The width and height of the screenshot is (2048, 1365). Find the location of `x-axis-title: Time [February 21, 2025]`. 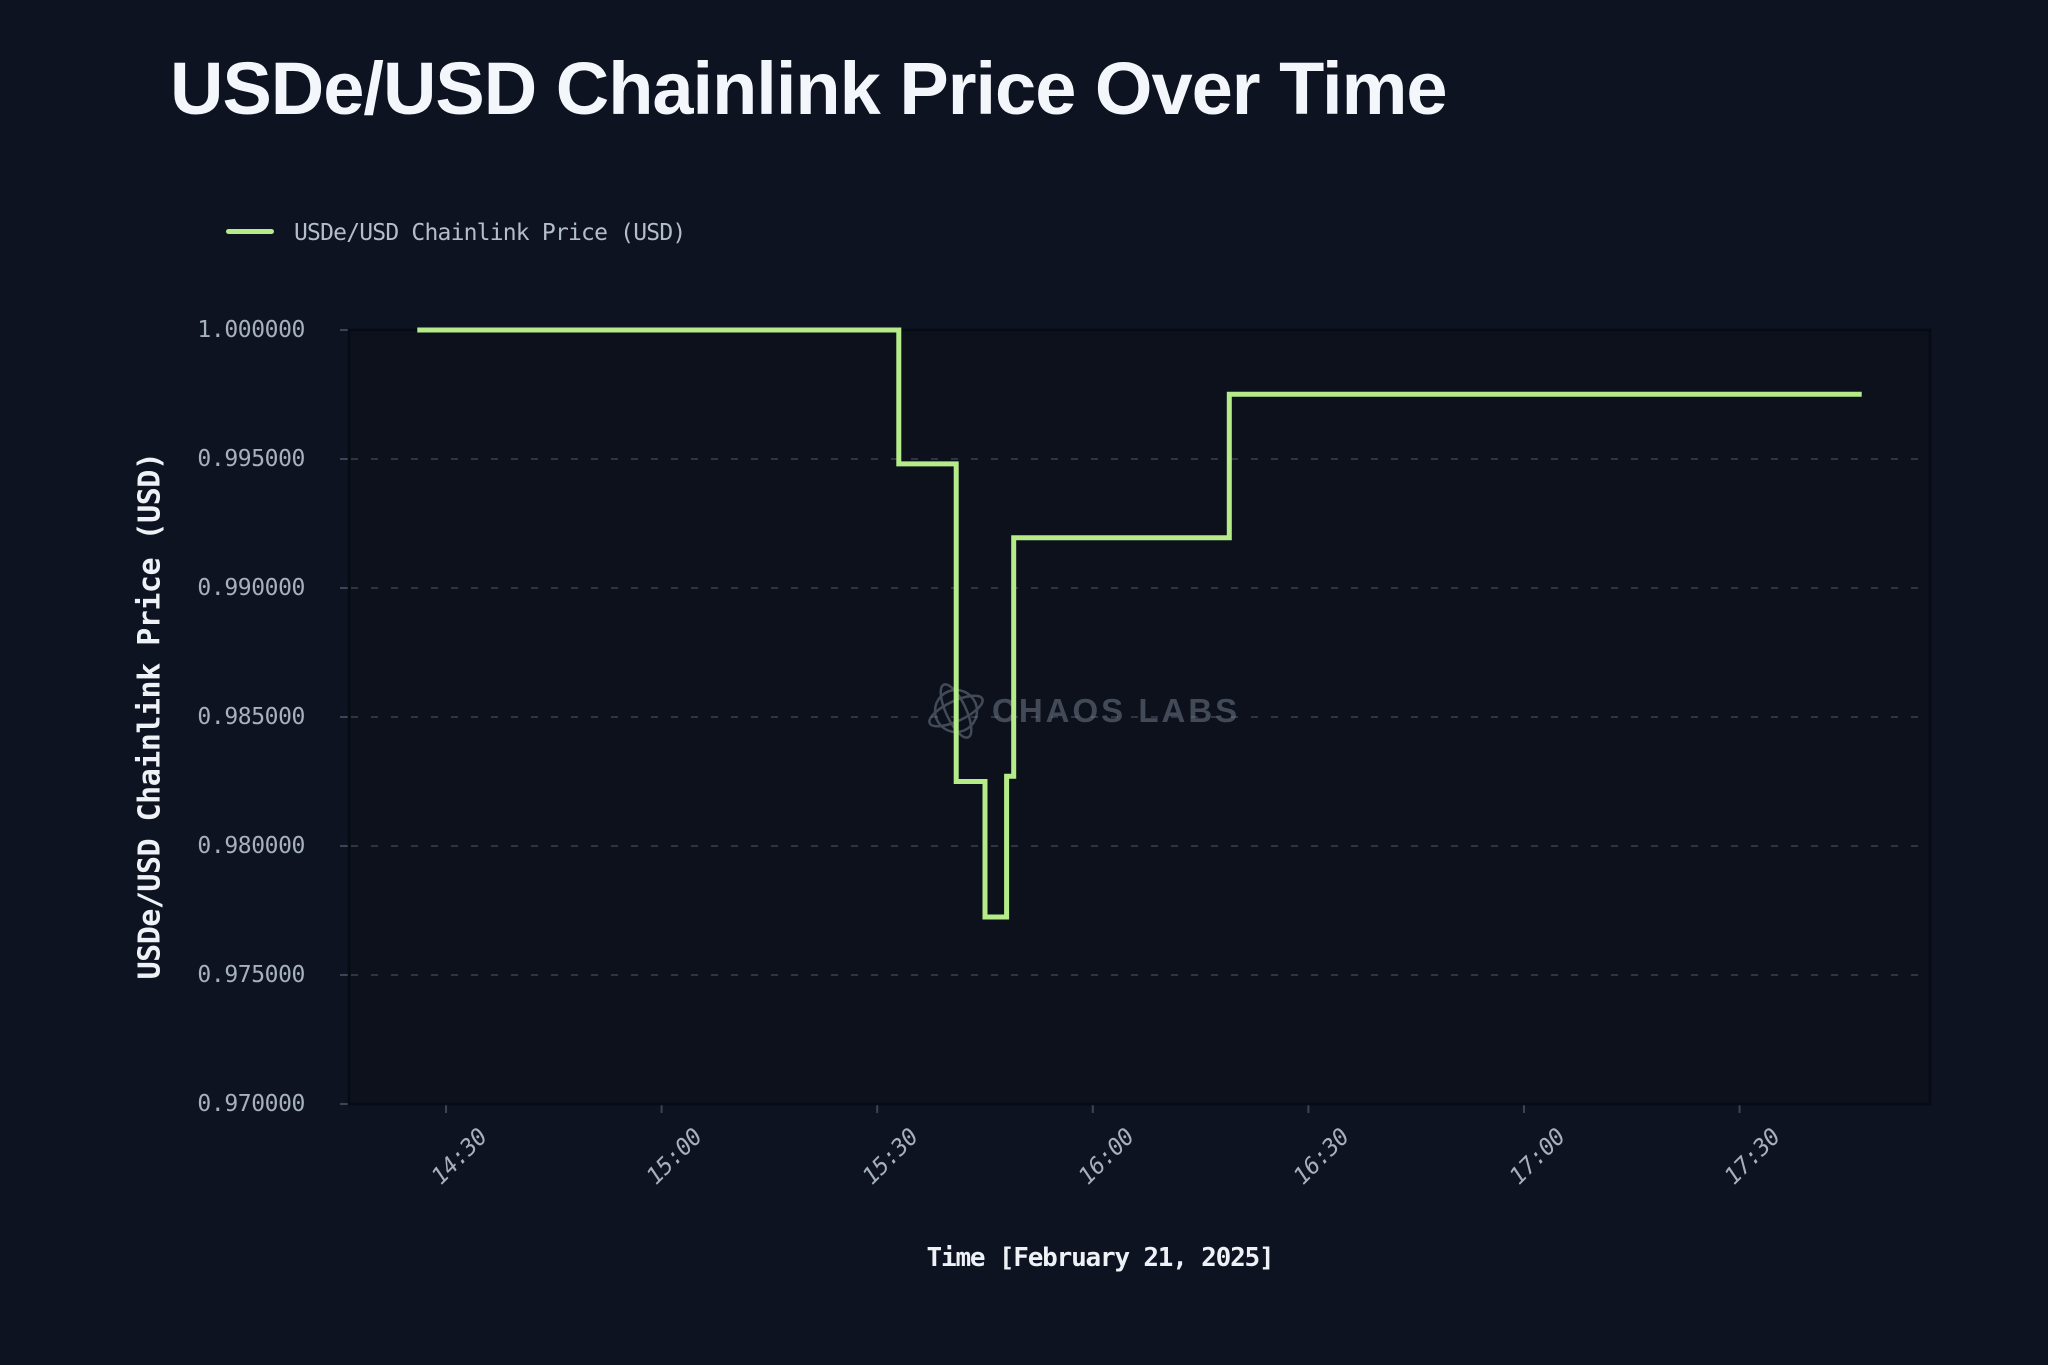

x-axis-title: Time [February 21, 2025] is located at coordinates (1100, 1258).